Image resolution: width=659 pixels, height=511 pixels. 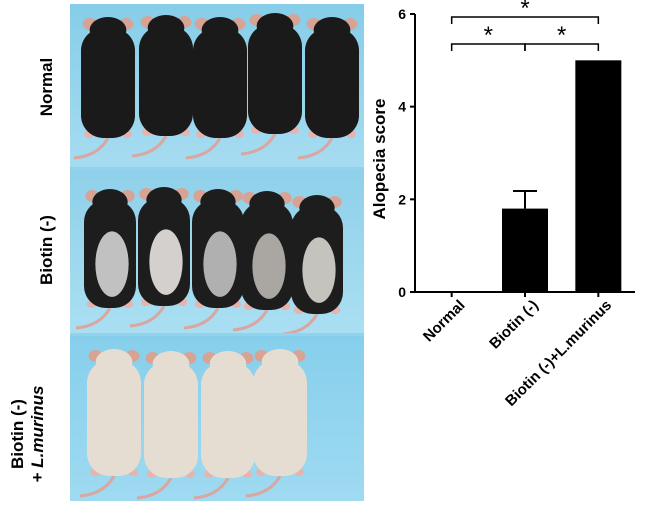 I want to click on photo-row-biotin-murinus, so click(x=217, y=418).